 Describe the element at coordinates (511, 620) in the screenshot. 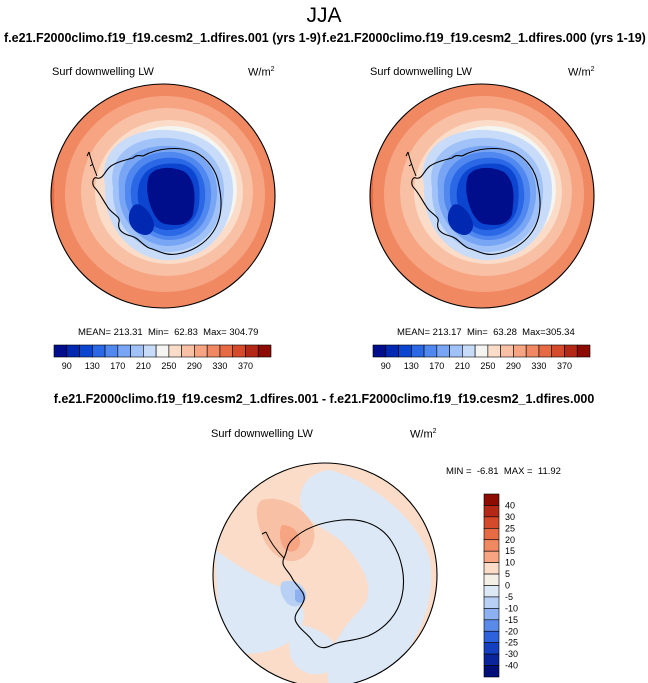

I see `colorbar-tick-label: -15` at that location.